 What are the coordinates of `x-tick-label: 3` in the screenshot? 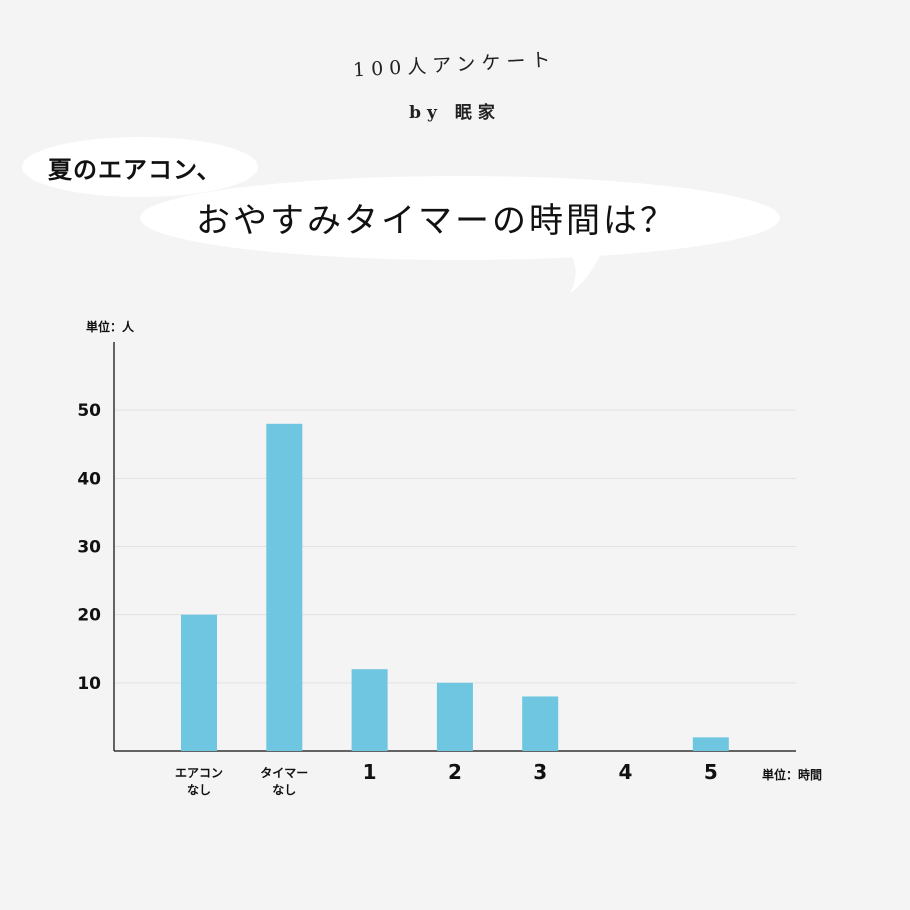 It's located at (540, 772).